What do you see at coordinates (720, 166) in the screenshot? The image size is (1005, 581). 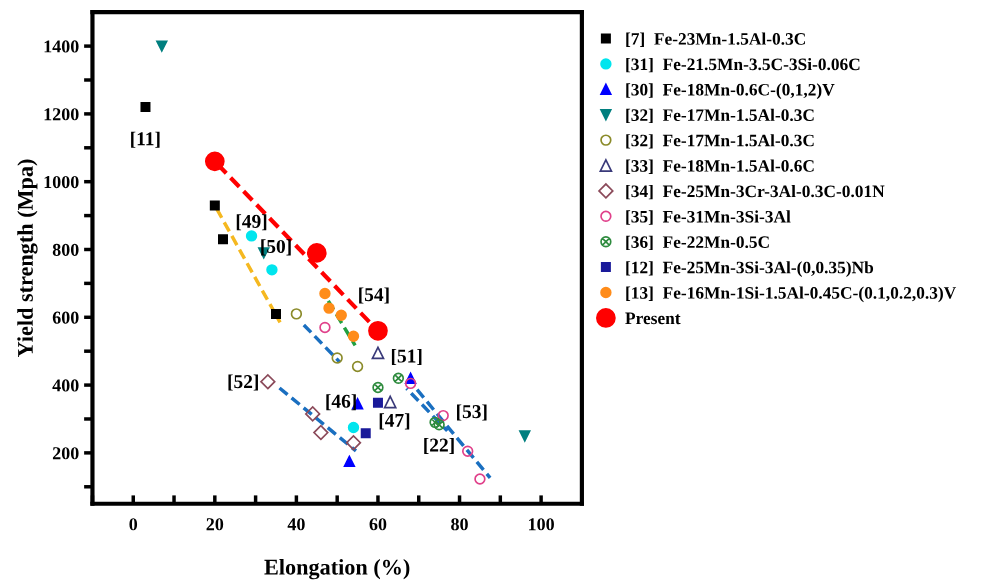 I see `legend-label: [33] Fe-18Mn-1.5Al-0.6C` at bounding box center [720, 166].